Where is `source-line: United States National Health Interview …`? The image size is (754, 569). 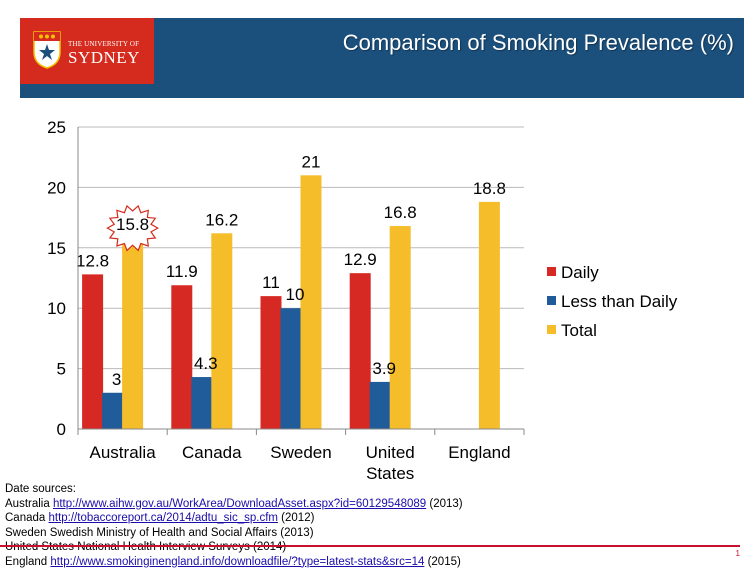 source-line: United States National Health Interview … is located at coordinates (375, 547).